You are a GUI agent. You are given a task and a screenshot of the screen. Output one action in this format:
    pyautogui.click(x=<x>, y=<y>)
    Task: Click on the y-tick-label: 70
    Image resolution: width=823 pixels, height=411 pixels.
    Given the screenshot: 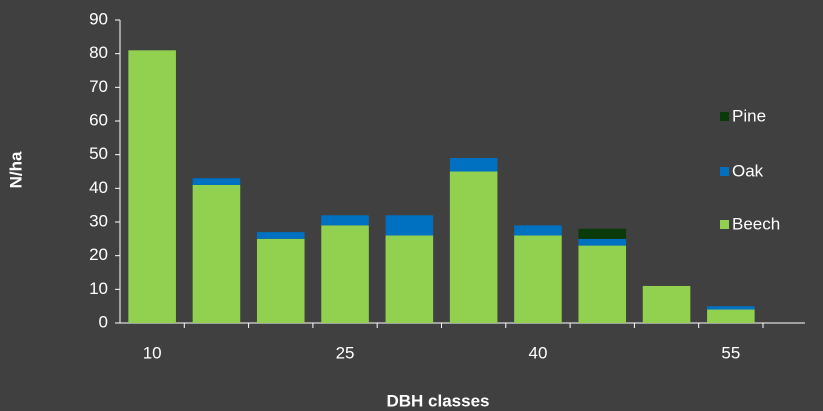 What is the action you would take?
    pyautogui.click(x=98, y=86)
    